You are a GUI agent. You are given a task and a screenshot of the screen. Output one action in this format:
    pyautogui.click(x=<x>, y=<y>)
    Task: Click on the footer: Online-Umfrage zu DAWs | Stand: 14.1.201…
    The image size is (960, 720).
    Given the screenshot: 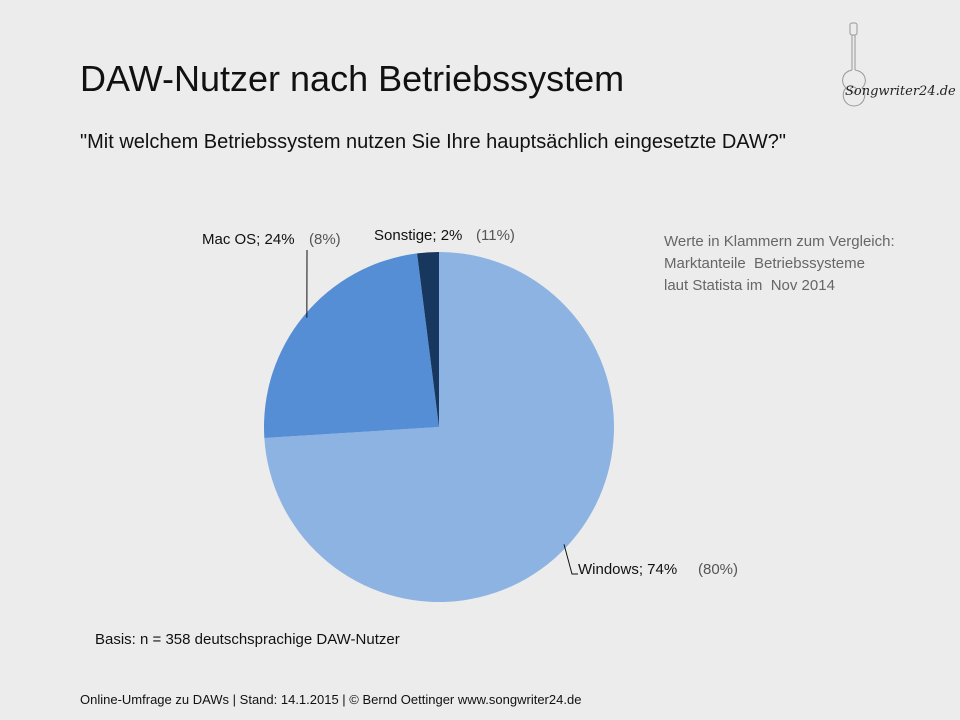 What is the action you would take?
    pyautogui.click(x=331, y=699)
    